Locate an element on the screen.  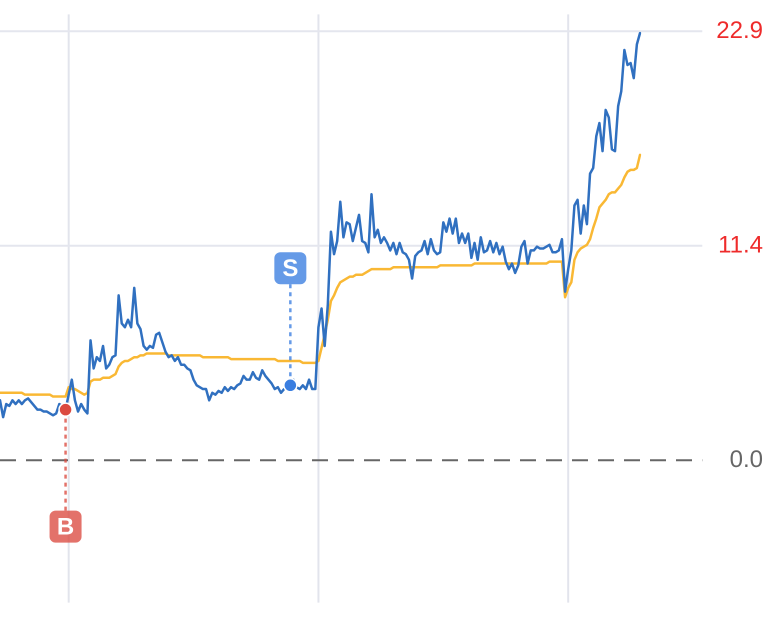
y-tick-label: 11.4 is located at coordinates (740, 244).